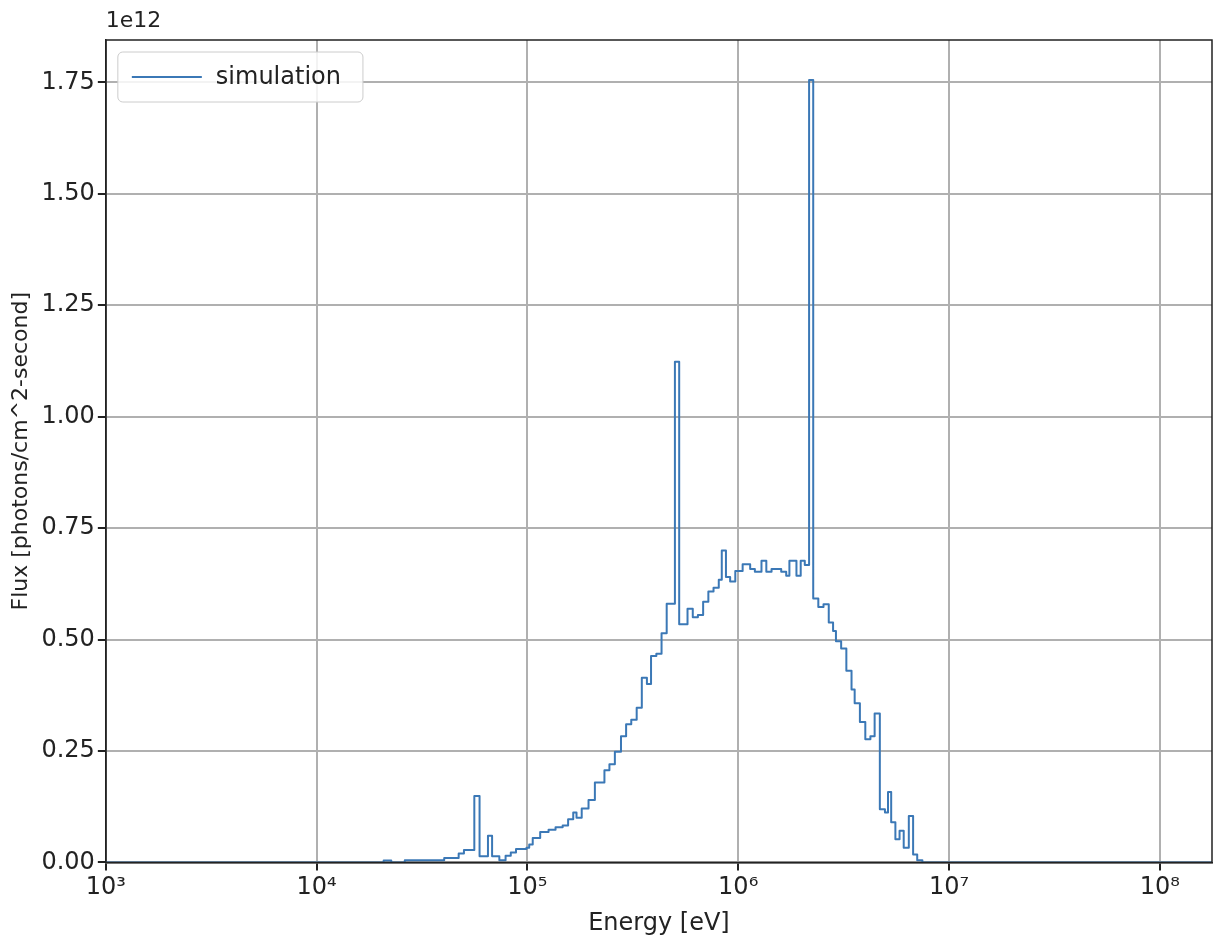 The image size is (1214, 946). What do you see at coordinates (68, 526) in the screenshot?
I see `y-tick-label: 0.75` at bounding box center [68, 526].